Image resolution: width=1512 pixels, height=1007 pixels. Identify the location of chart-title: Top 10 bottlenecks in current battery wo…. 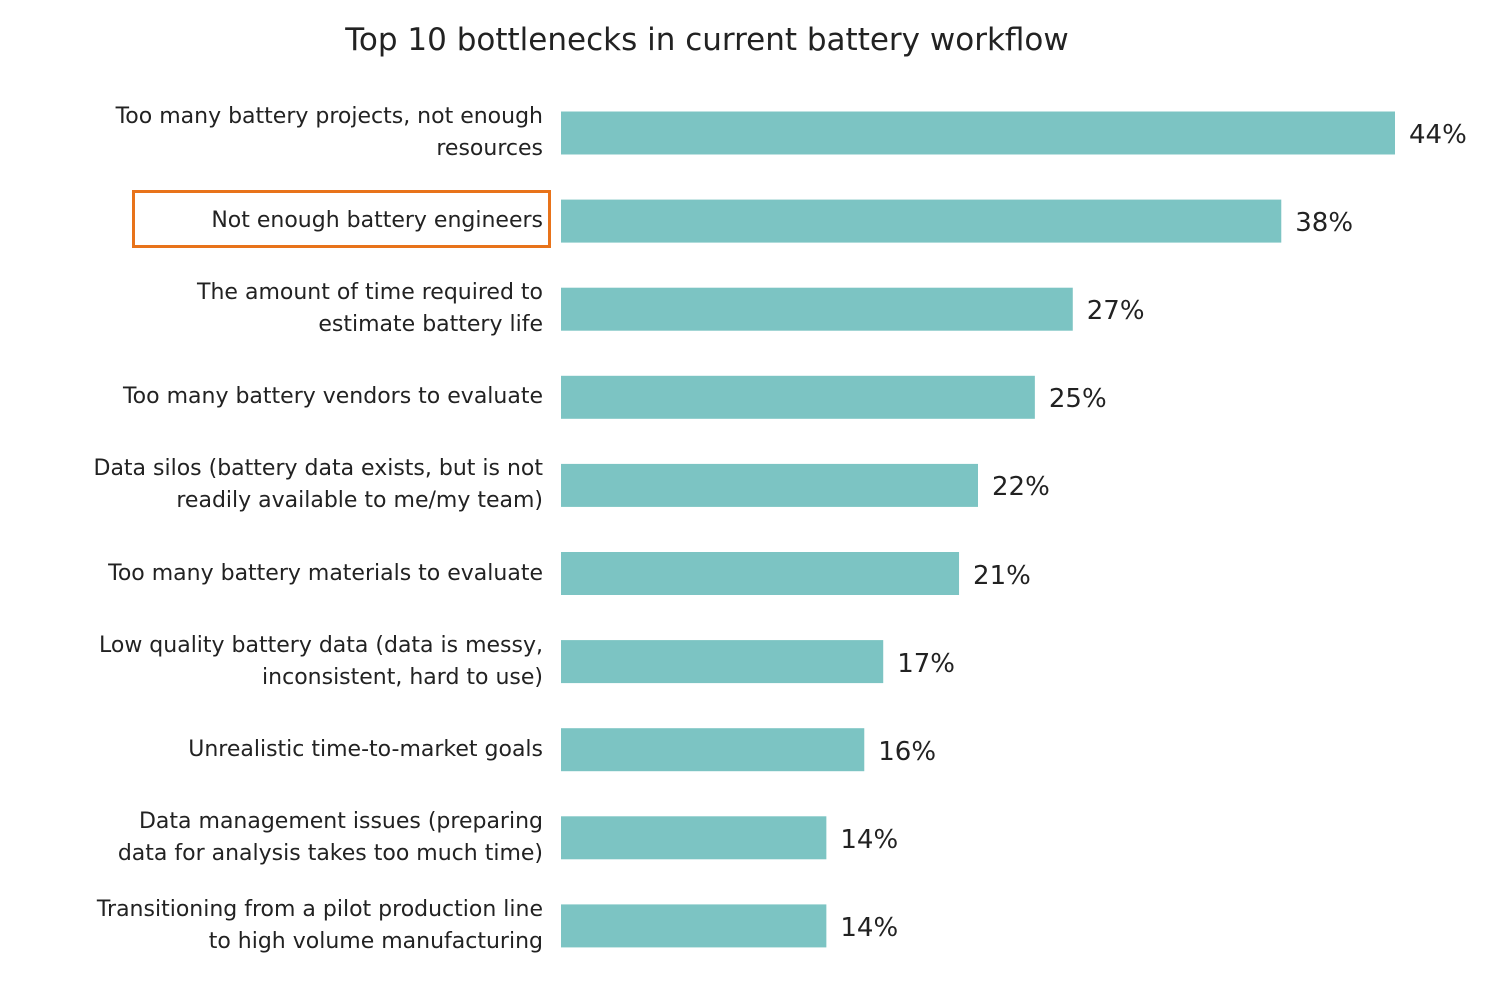
(707, 40).